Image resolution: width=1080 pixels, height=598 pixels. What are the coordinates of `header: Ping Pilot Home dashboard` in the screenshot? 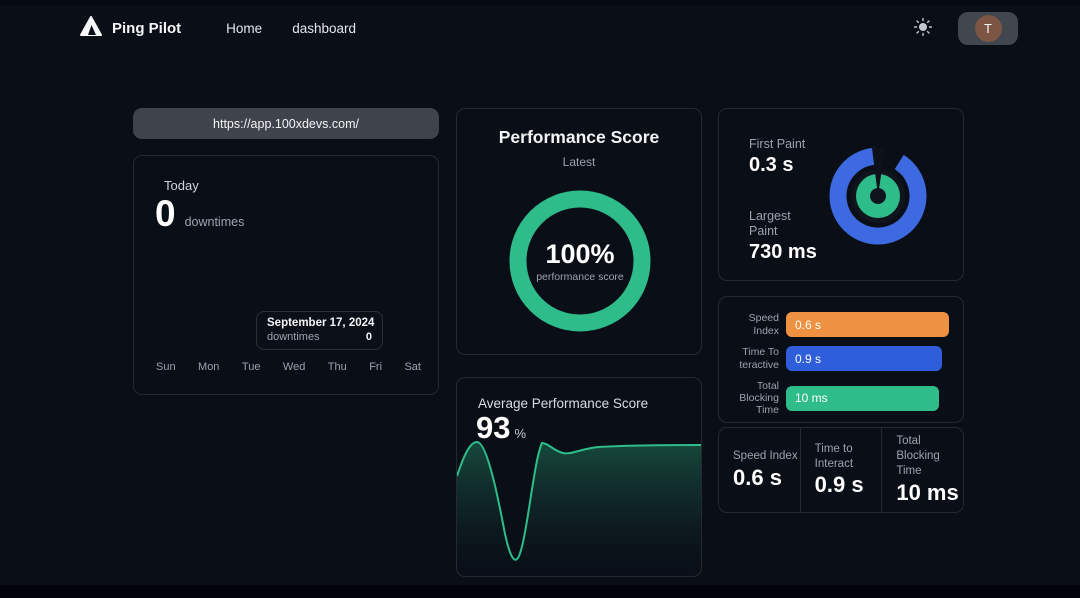 It's located at (540, 28).